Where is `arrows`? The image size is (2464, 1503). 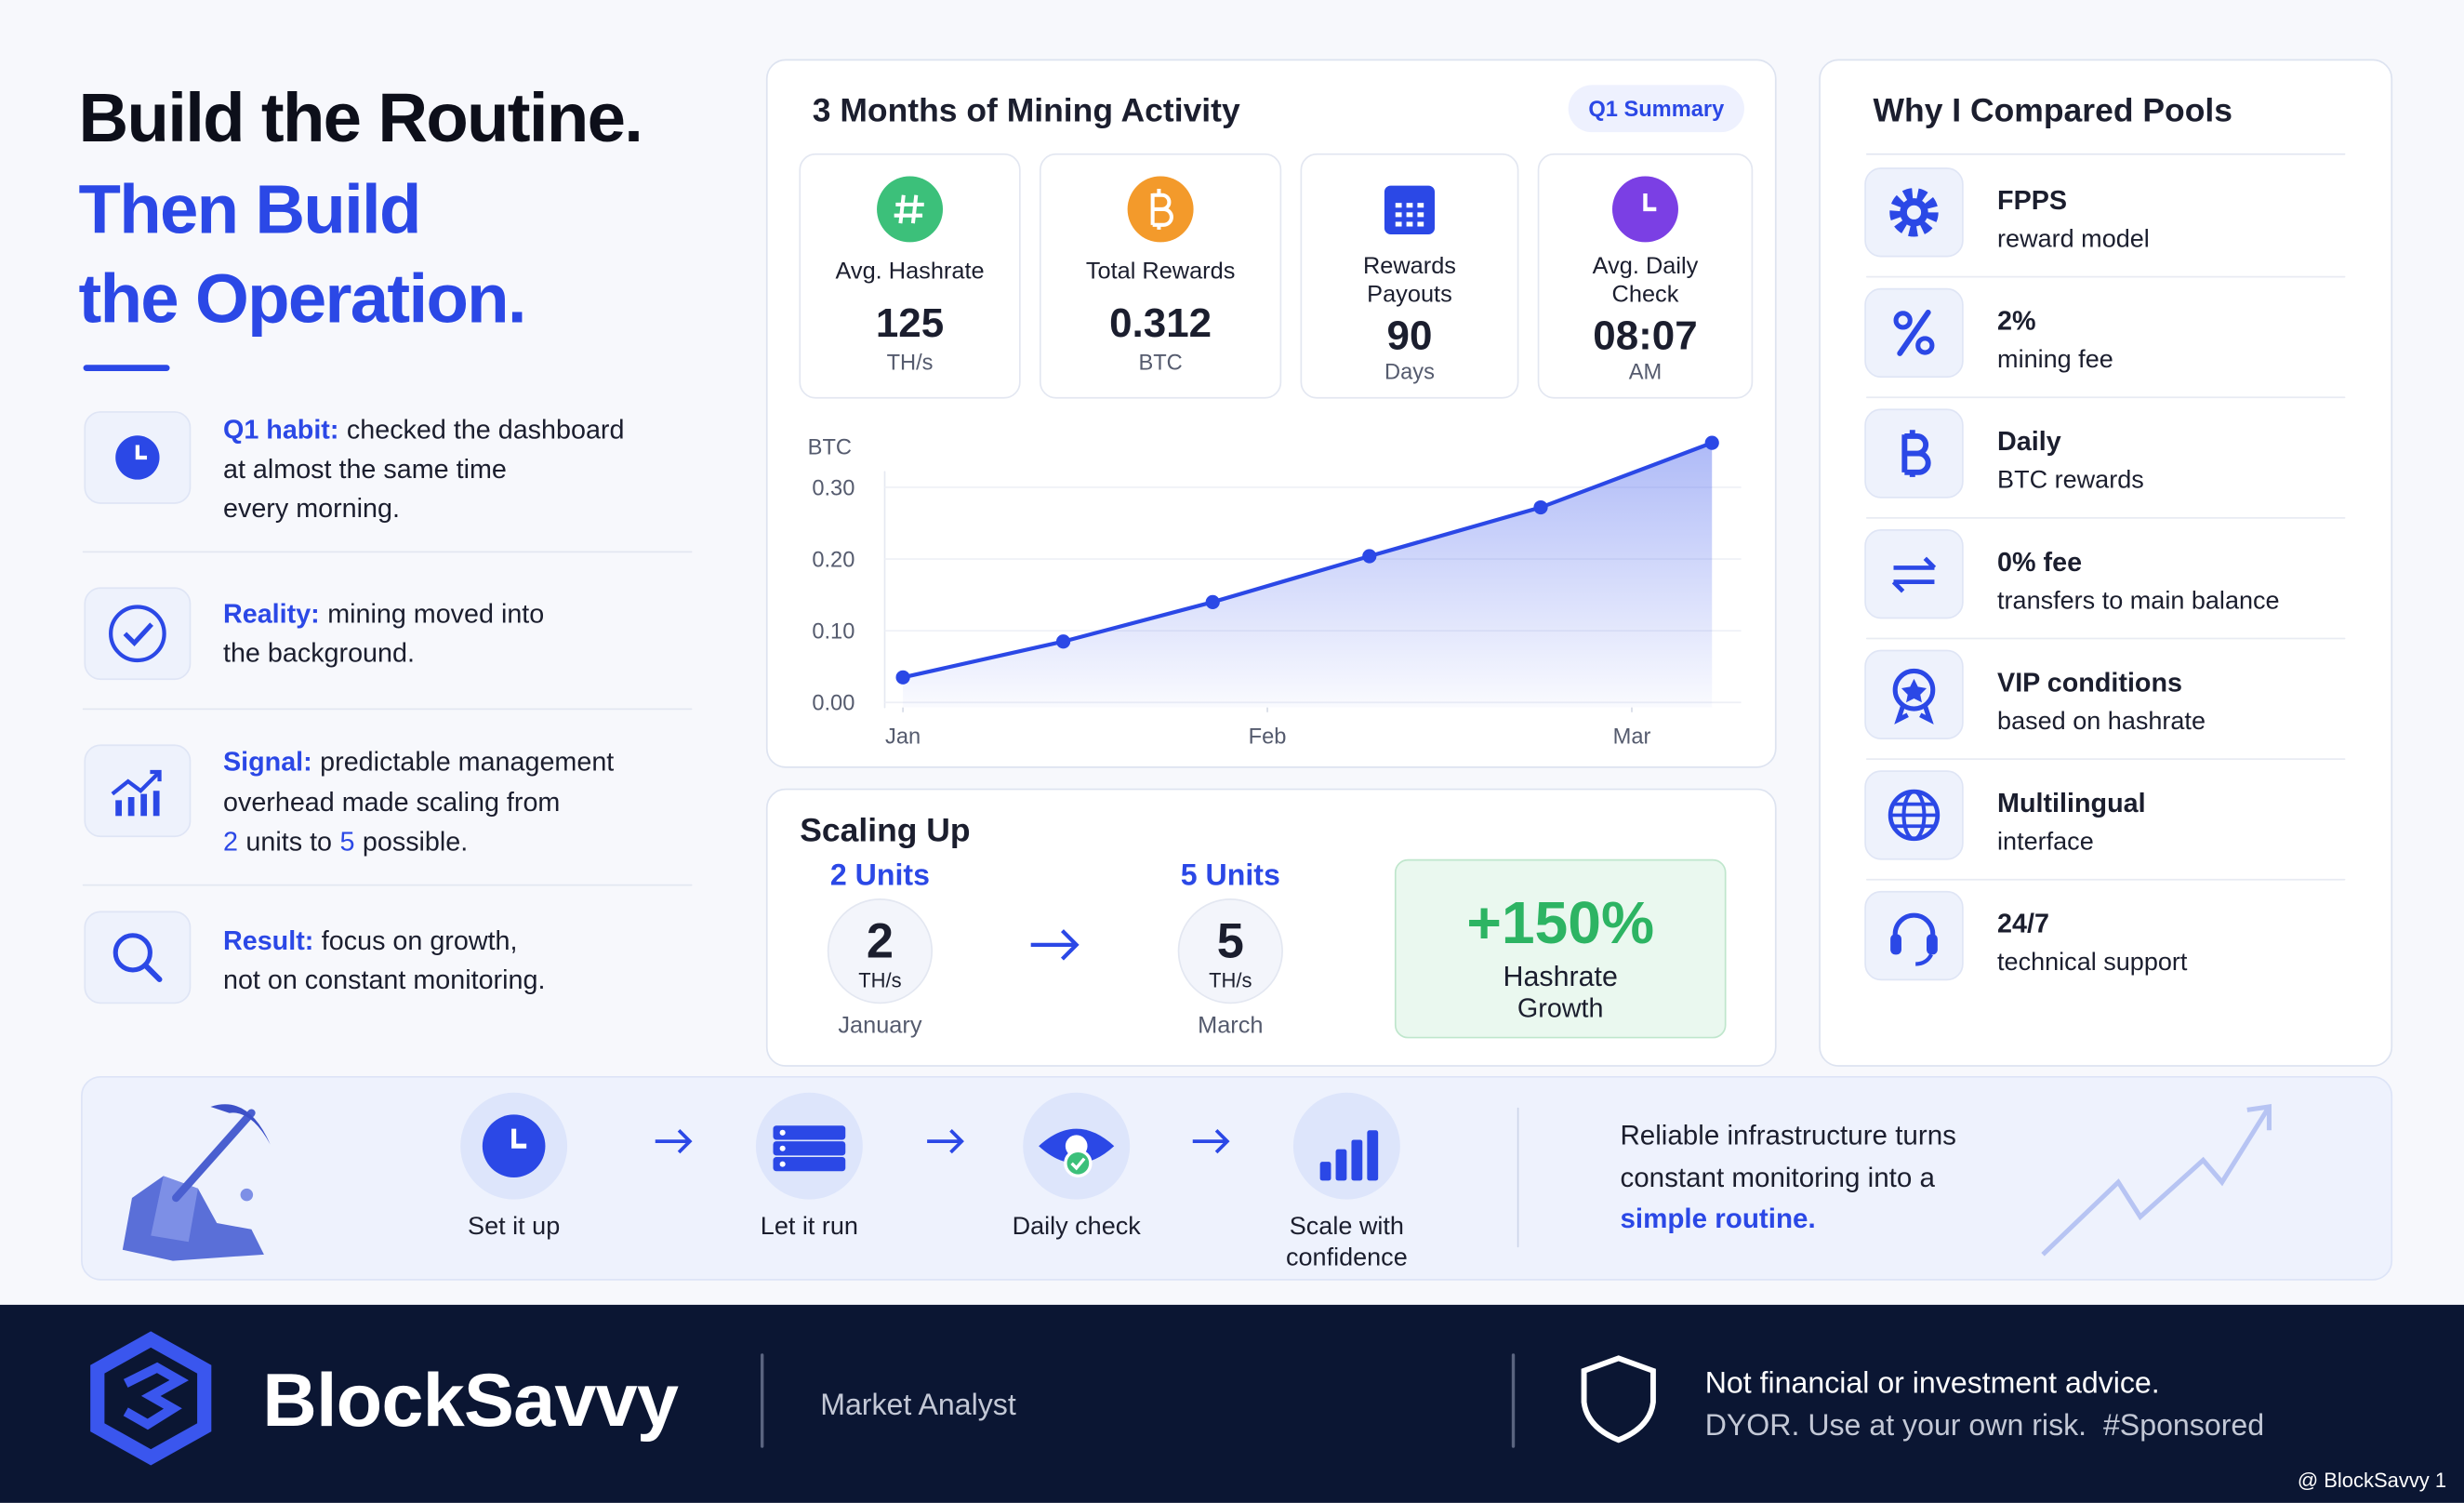
arrows is located at coordinates (1914, 574).